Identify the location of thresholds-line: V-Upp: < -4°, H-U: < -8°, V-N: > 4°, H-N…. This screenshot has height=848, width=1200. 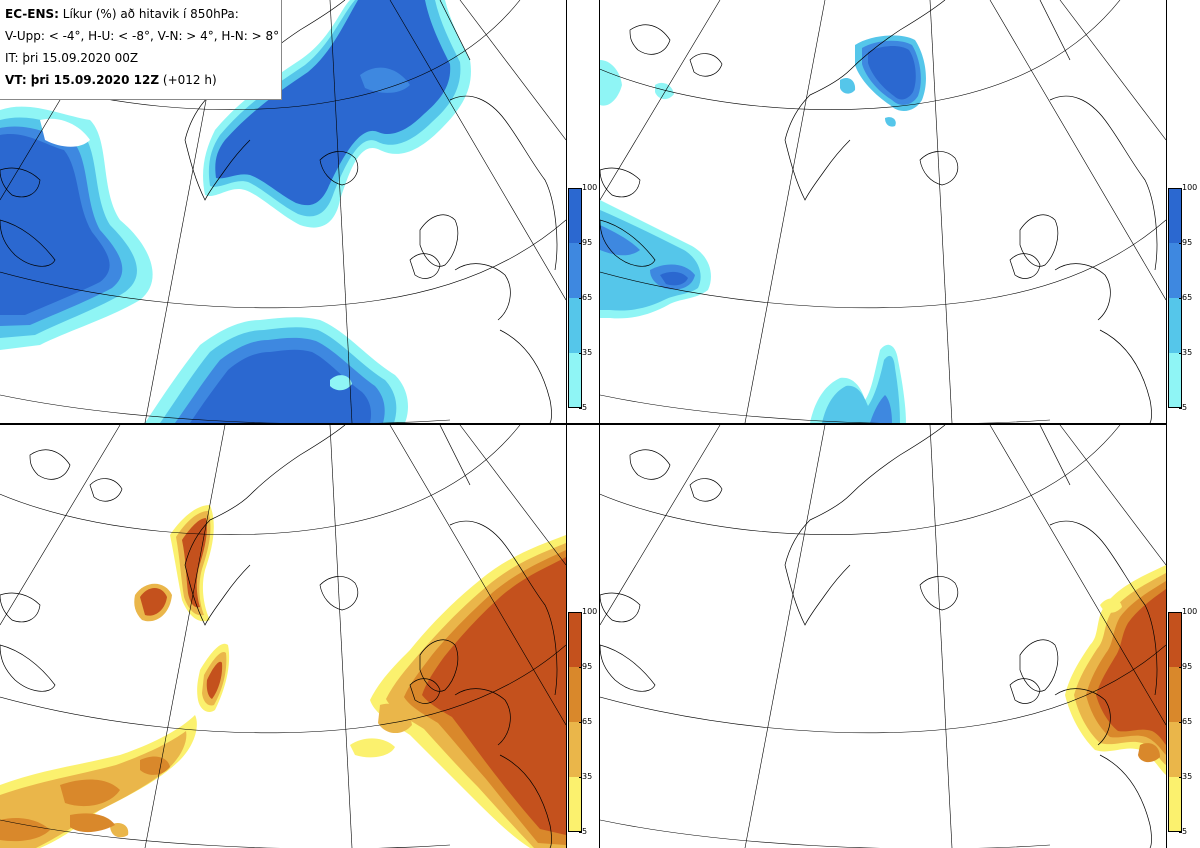
(142, 36).